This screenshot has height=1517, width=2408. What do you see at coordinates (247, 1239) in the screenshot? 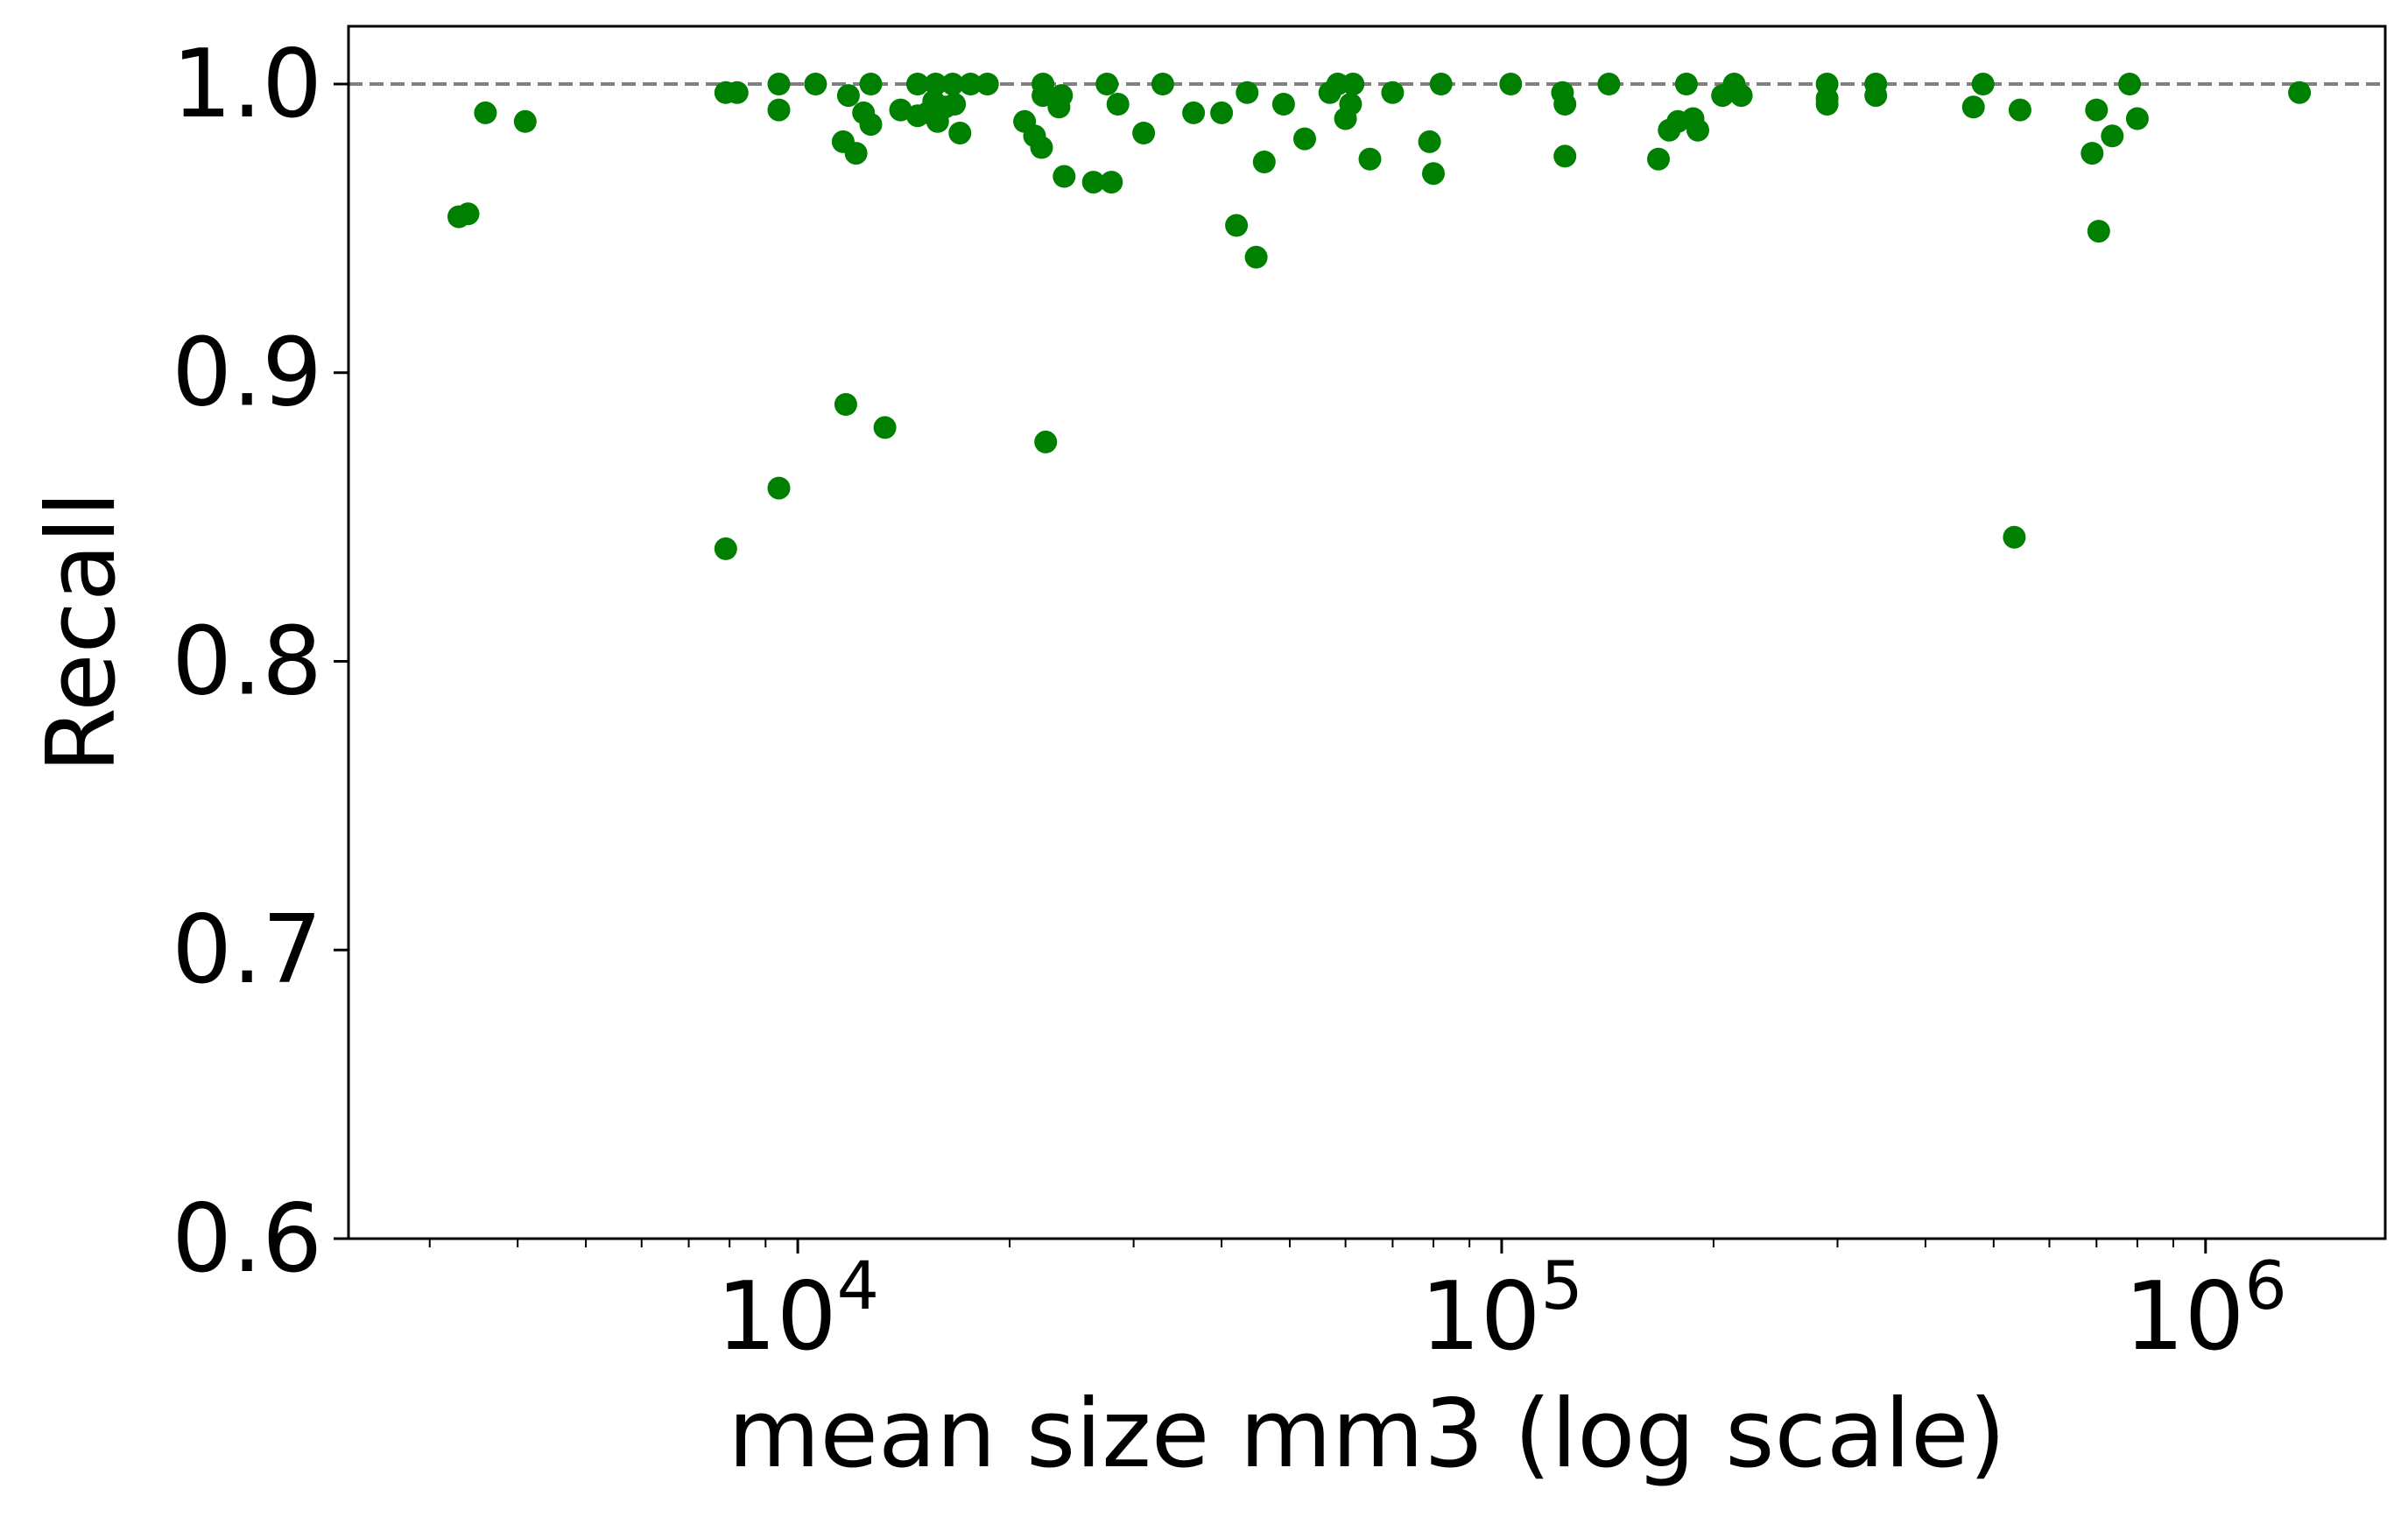
I see `y-tick-label: 0.6` at bounding box center [247, 1239].